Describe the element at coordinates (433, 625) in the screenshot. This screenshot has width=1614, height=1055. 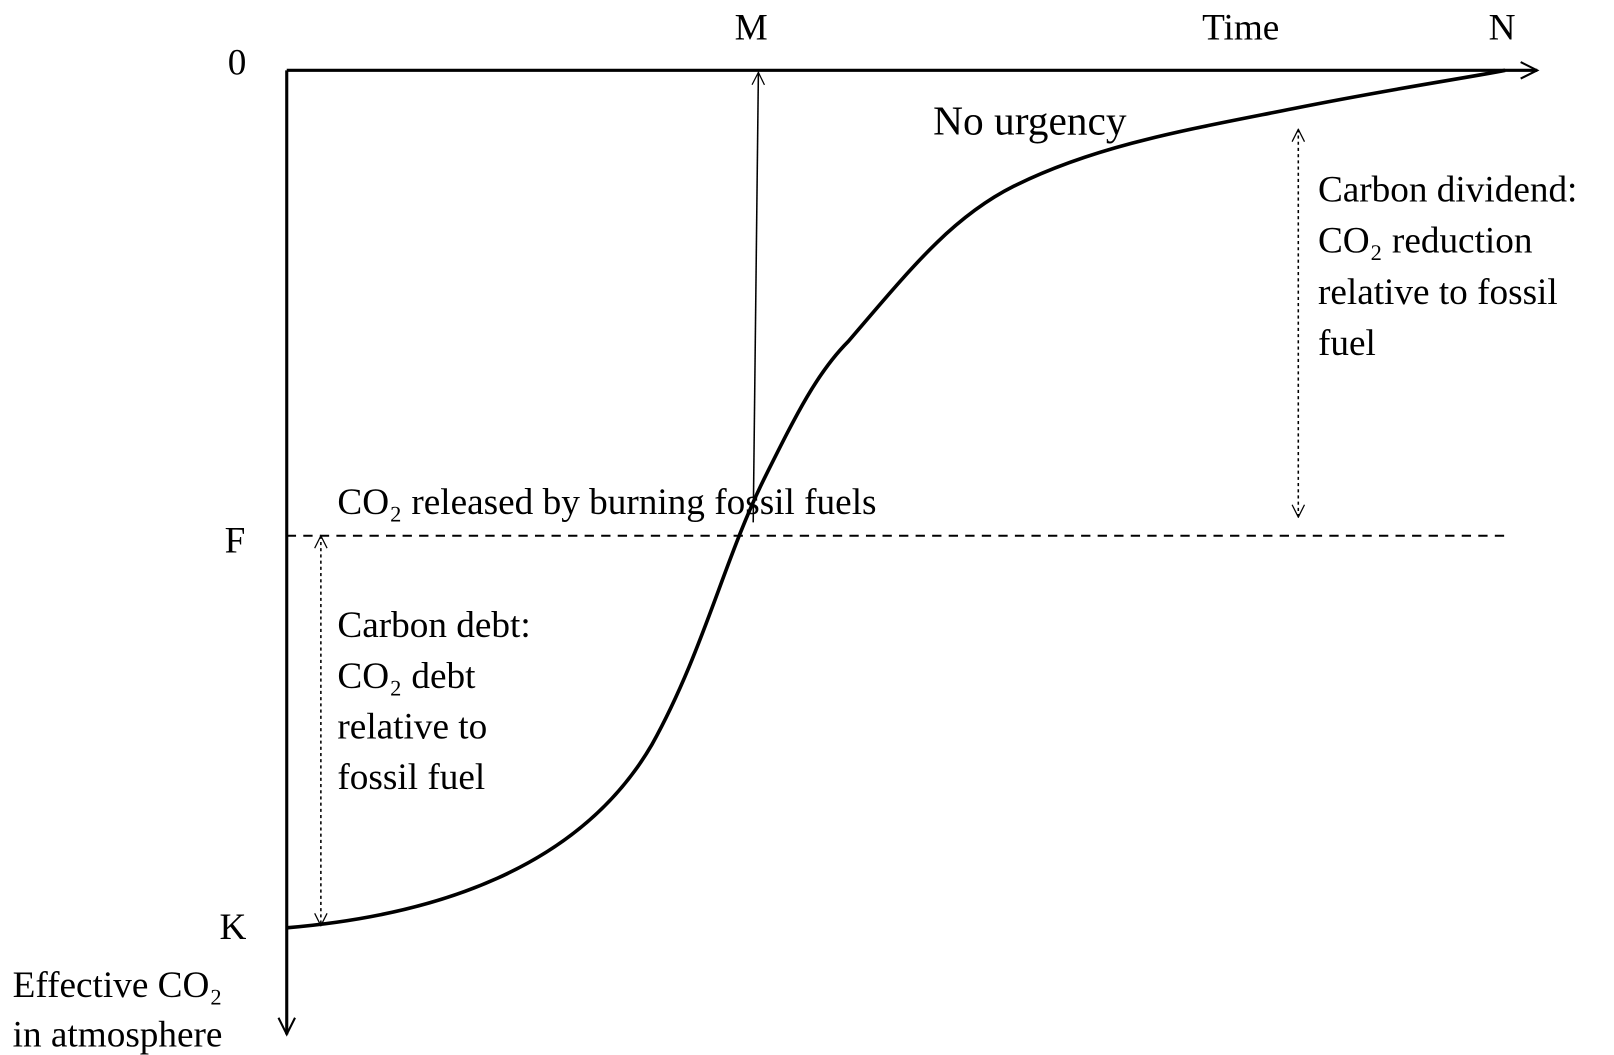
I see `debt-text: Carbon debt:` at that location.